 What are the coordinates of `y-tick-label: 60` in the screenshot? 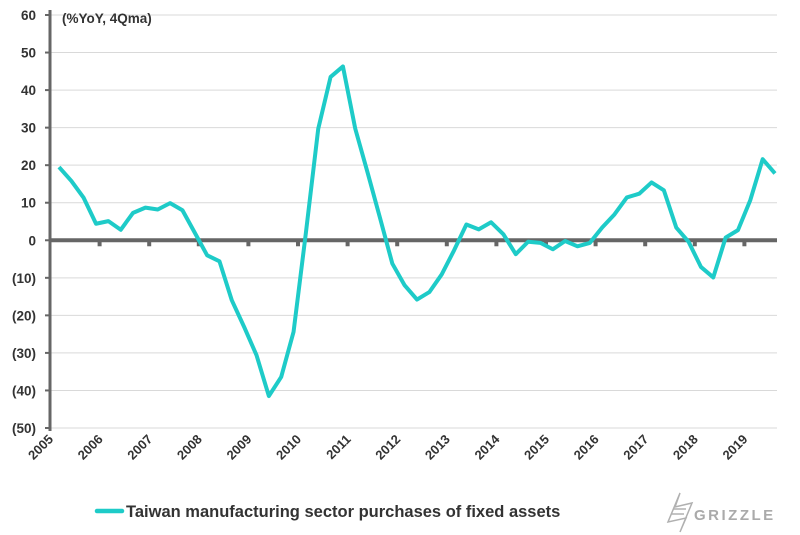 It's located at (28, 15).